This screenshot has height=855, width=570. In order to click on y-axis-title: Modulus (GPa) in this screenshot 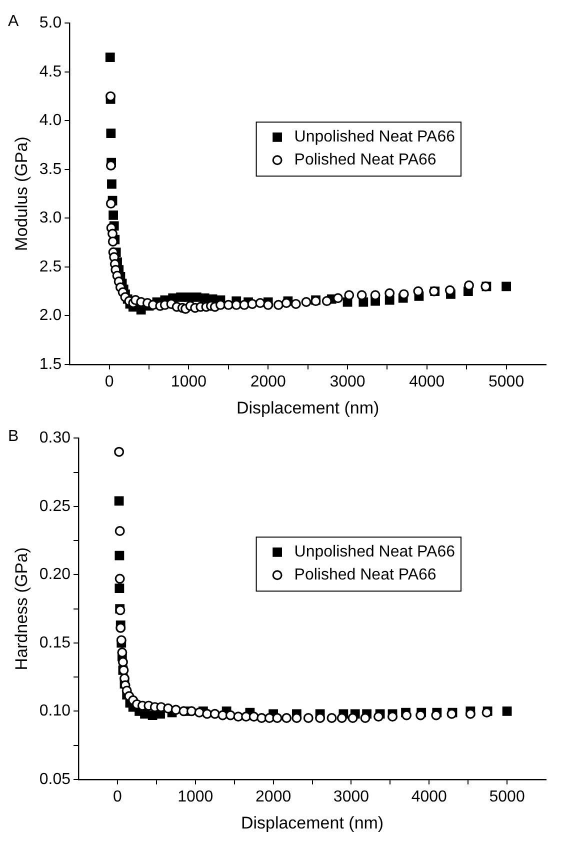, I will do `click(21, 193)`.